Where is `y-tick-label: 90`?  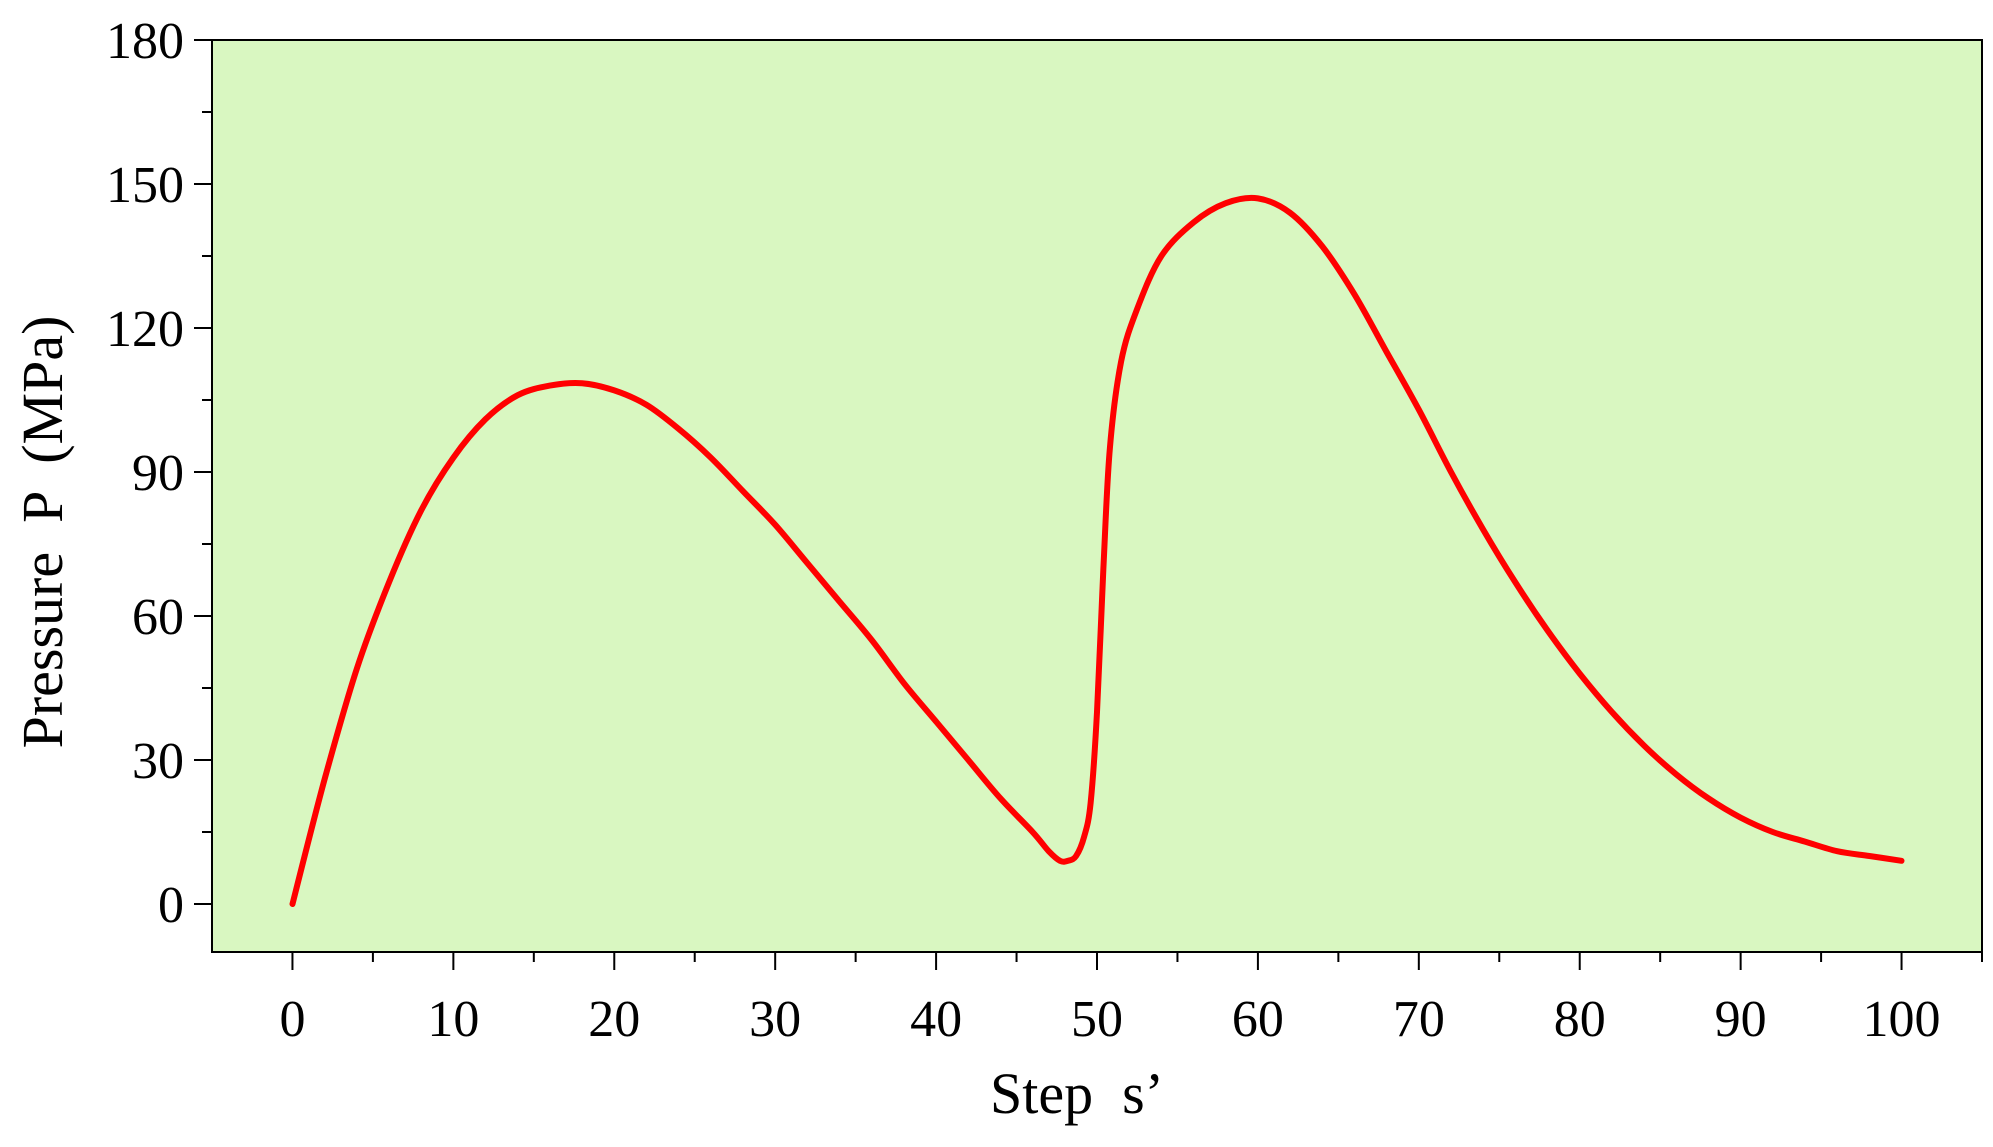 y-tick-label: 90 is located at coordinates (158, 473).